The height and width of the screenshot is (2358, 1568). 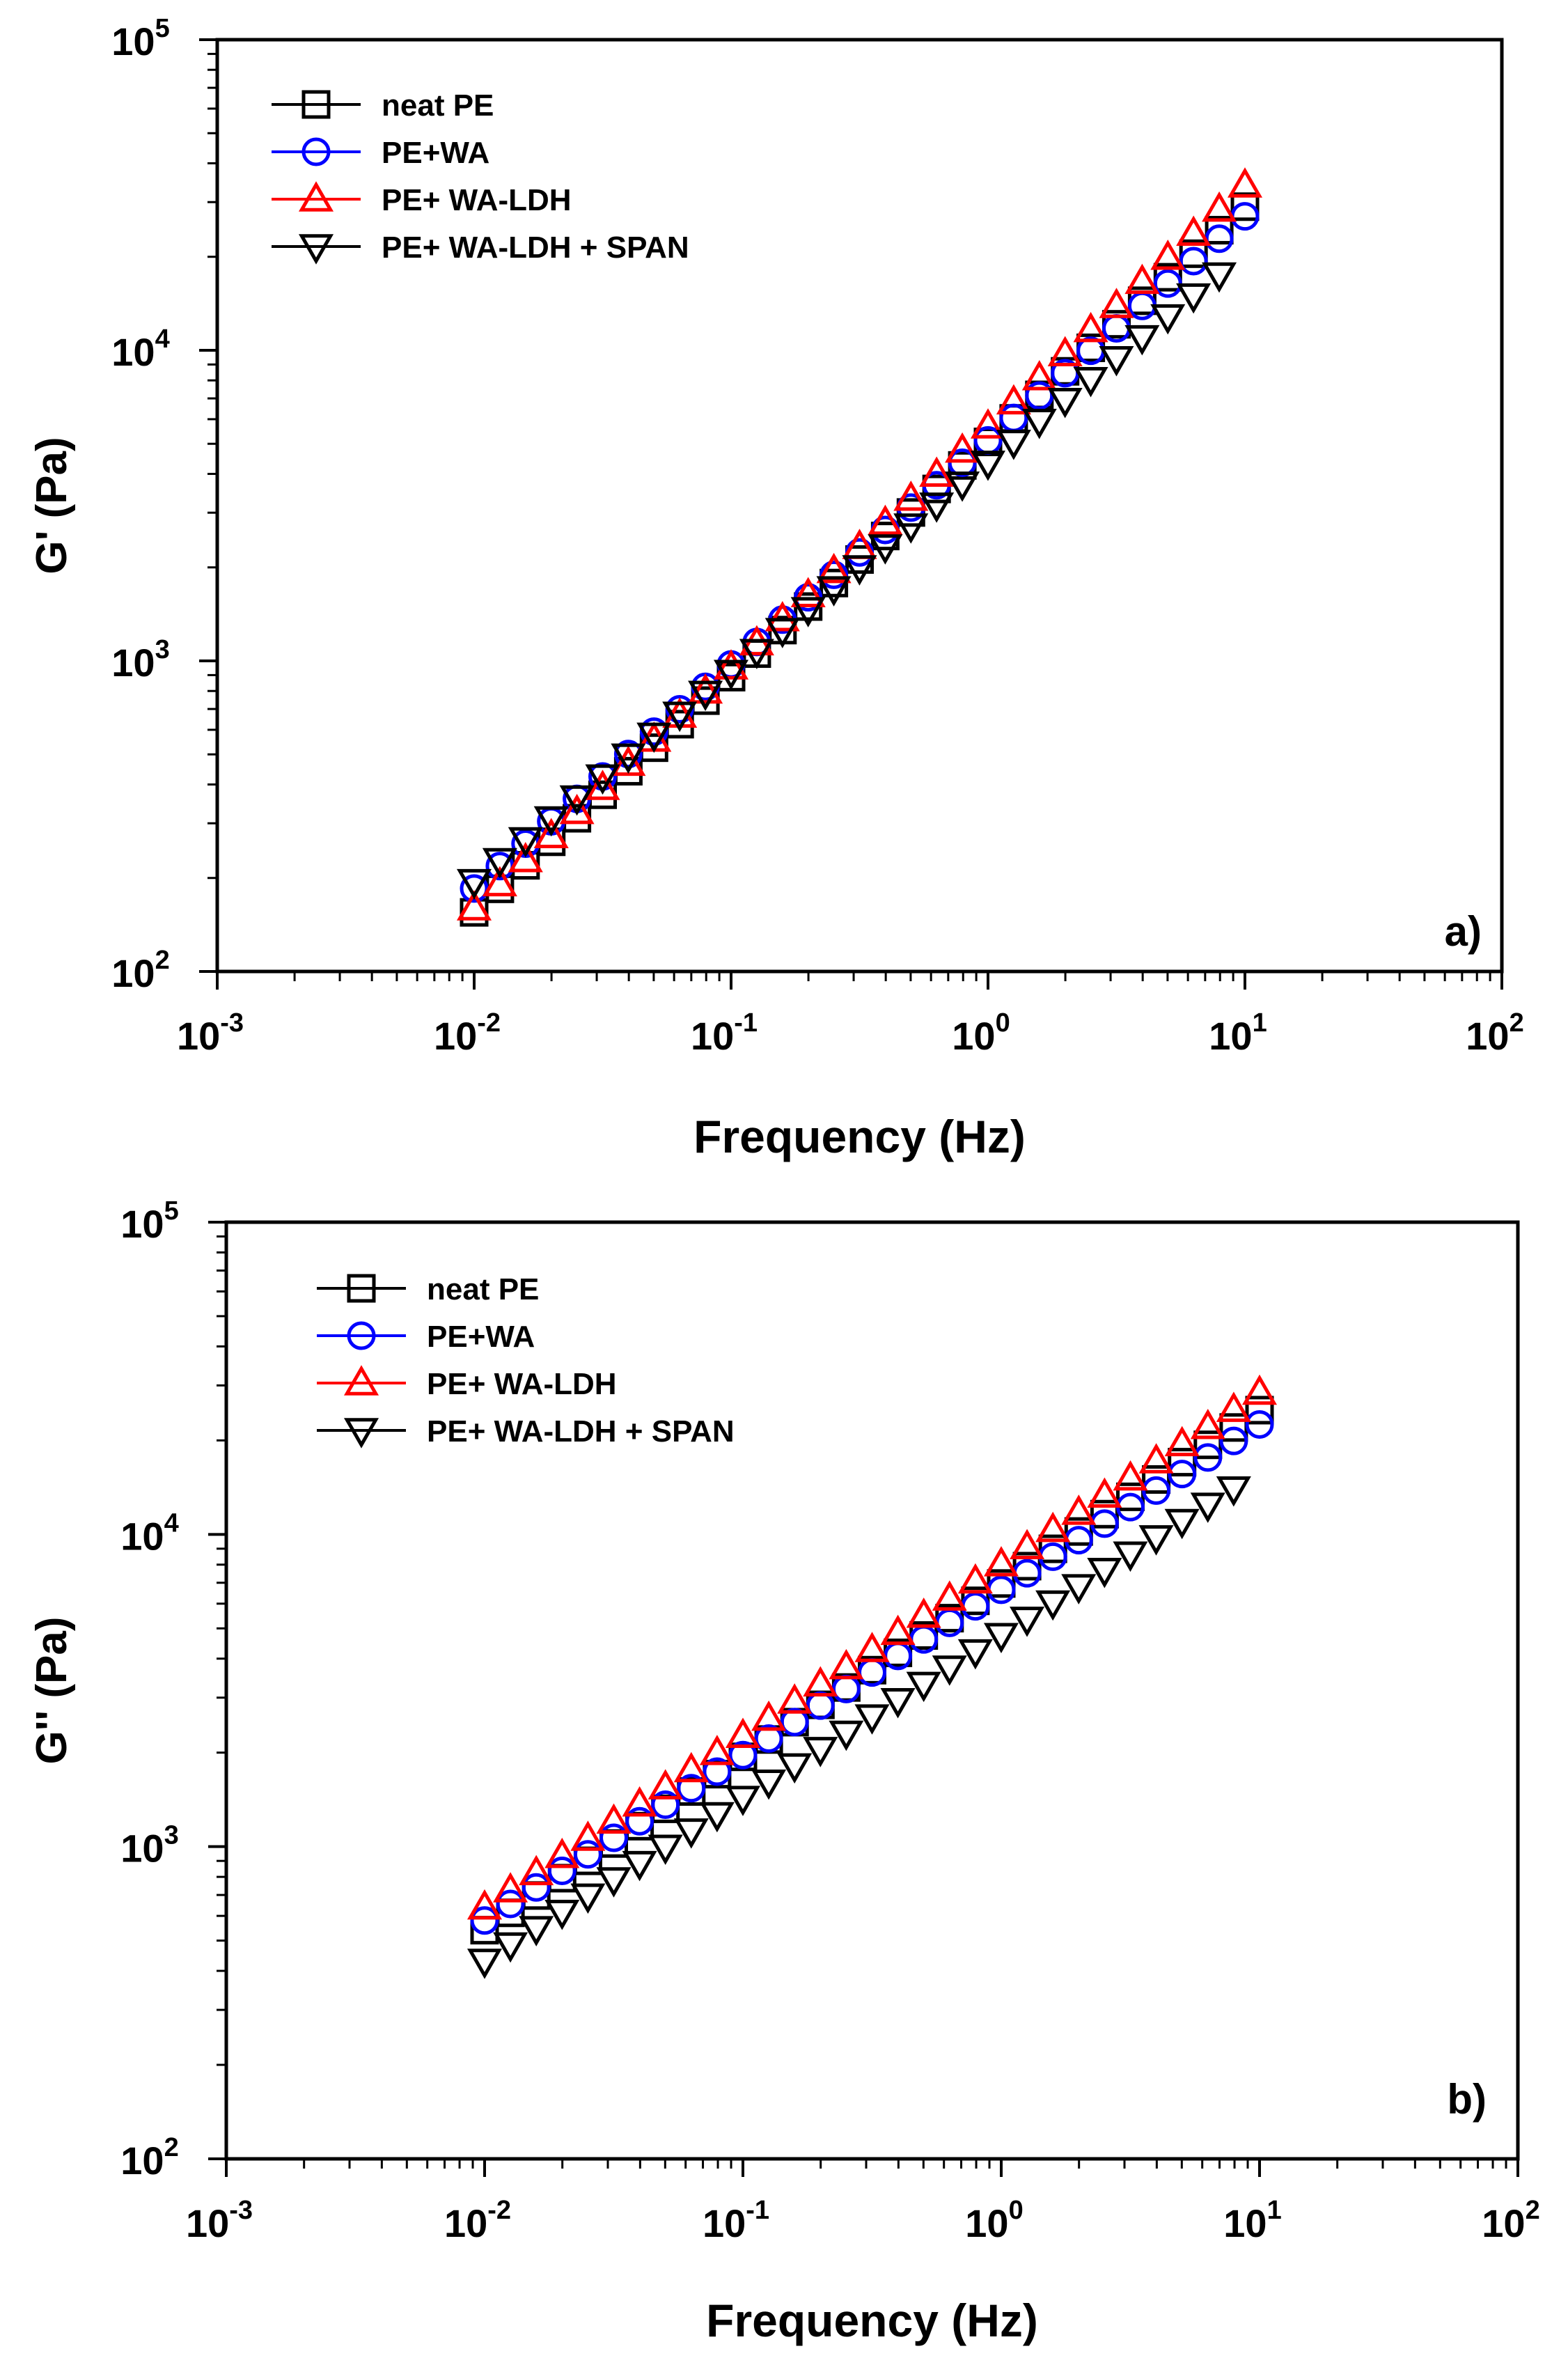 I want to click on y-tick-label: 10³, so click(x=140, y=660).